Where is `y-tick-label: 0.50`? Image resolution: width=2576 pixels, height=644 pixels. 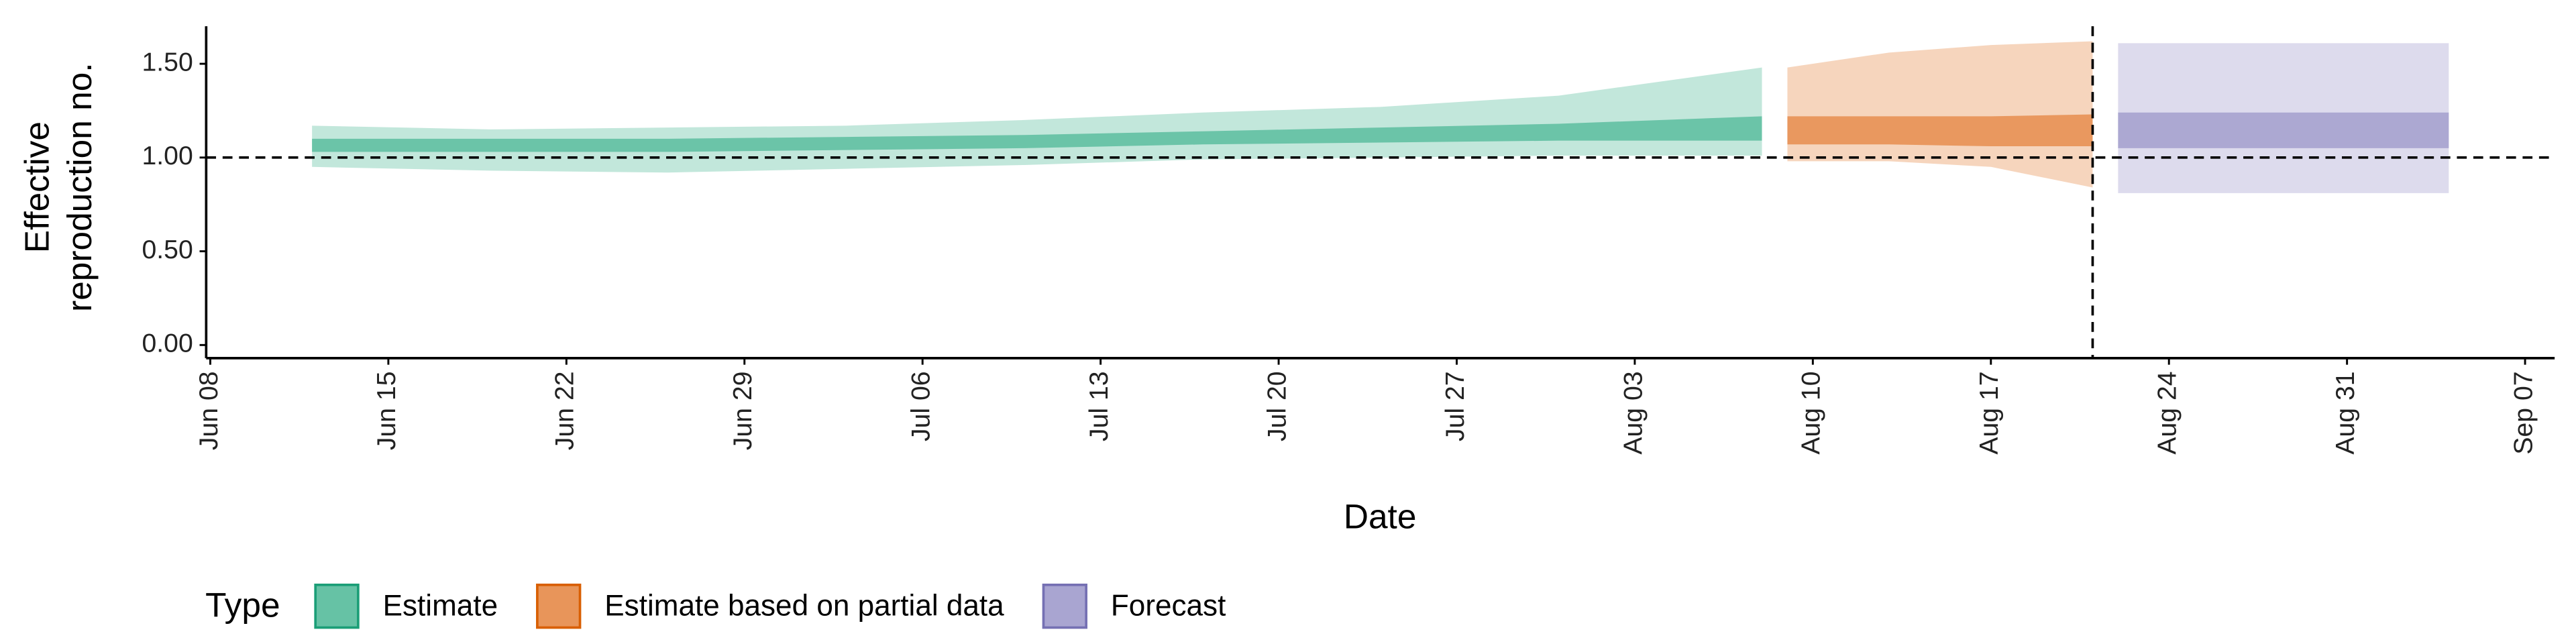
y-tick-label: 0.50 is located at coordinates (167, 249).